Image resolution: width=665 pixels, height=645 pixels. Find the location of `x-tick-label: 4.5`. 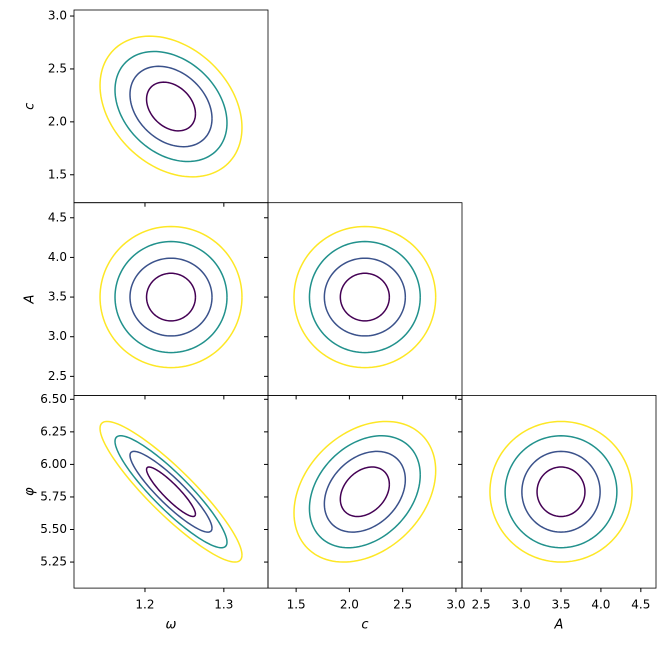

x-tick-label: 4.5 is located at coordinates (640, 605).